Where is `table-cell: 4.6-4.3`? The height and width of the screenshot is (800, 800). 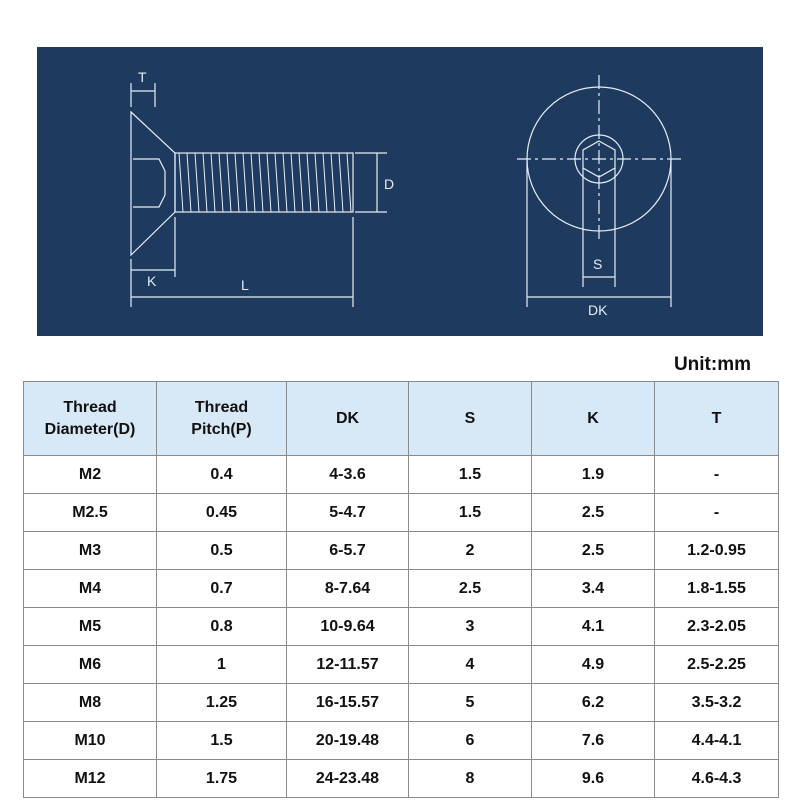
table-cell: 4.6-4.3 is located at coordinates (716, 778).